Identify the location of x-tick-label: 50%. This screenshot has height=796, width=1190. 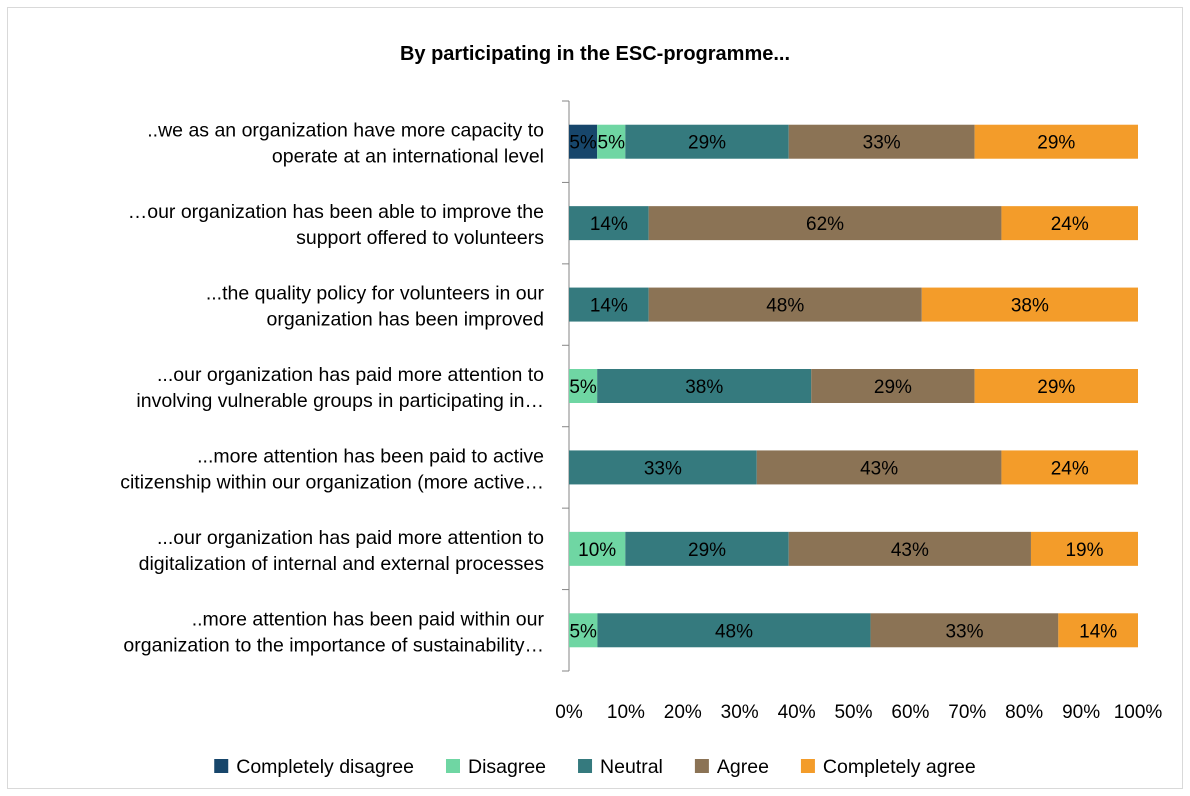
(853, 712).